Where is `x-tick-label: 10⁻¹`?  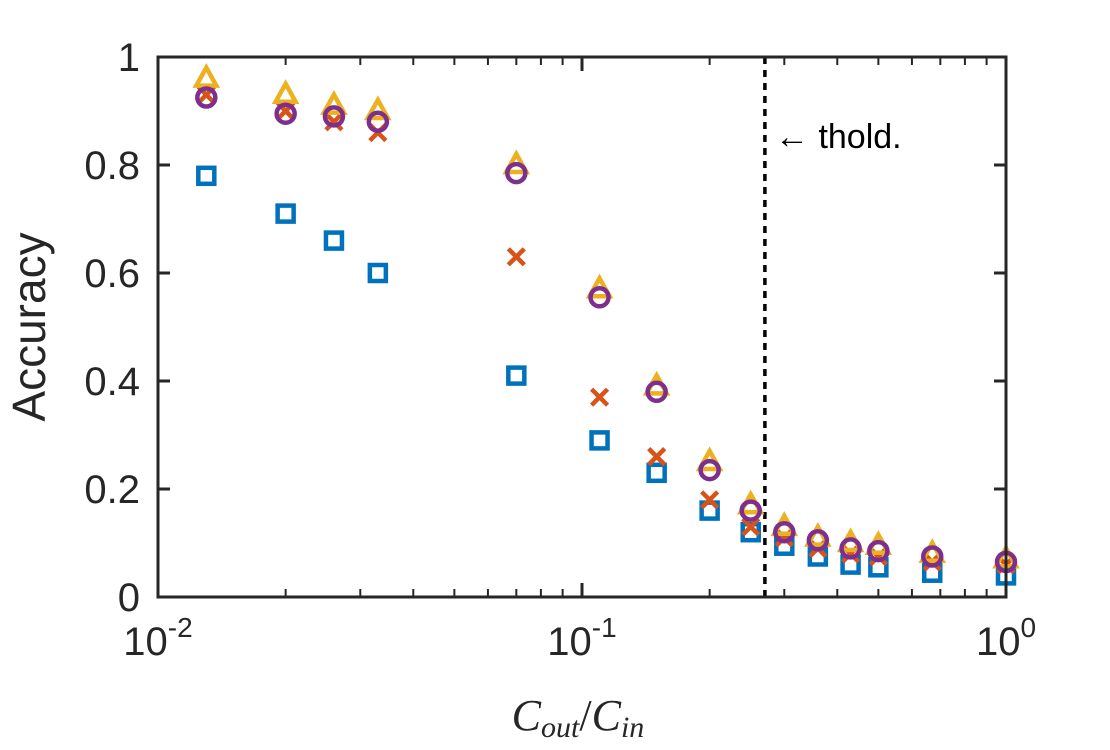 x-tick-label: 10⁻¹ is located at coordinates (581, 638).